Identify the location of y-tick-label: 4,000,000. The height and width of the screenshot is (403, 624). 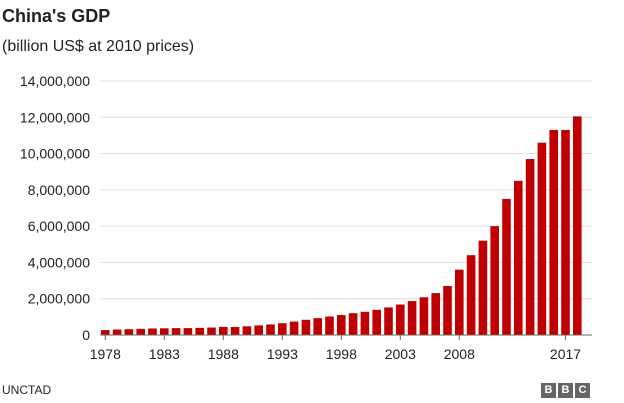
(59, 262).